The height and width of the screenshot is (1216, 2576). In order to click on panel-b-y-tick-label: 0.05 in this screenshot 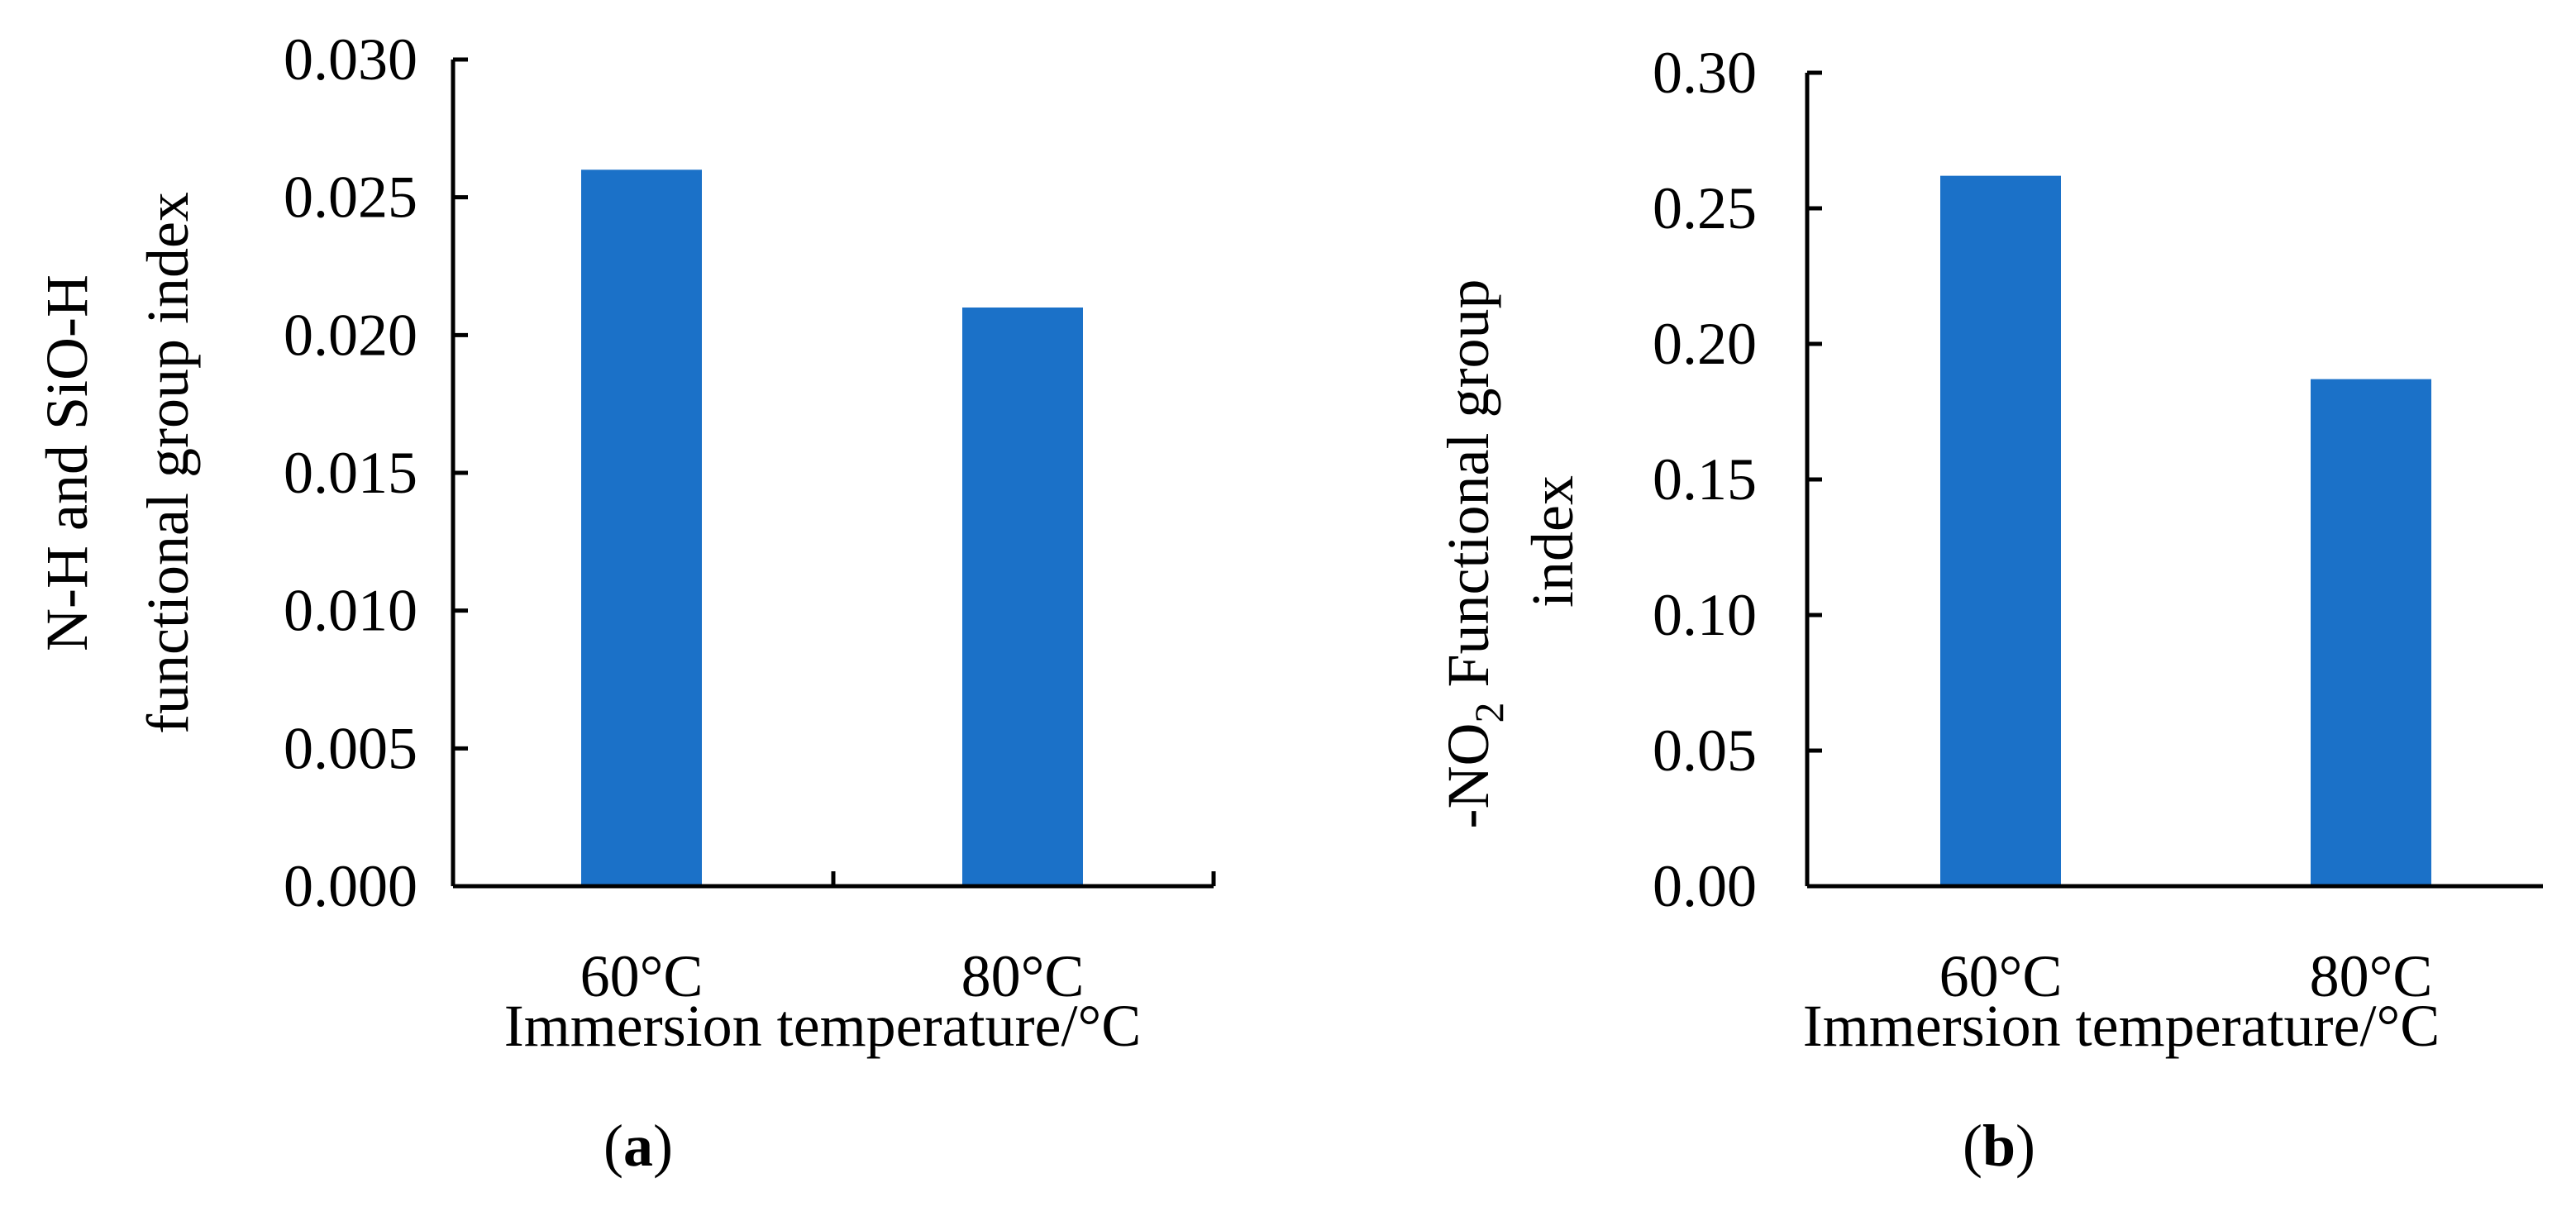, I will do `click(1705, 751)`.